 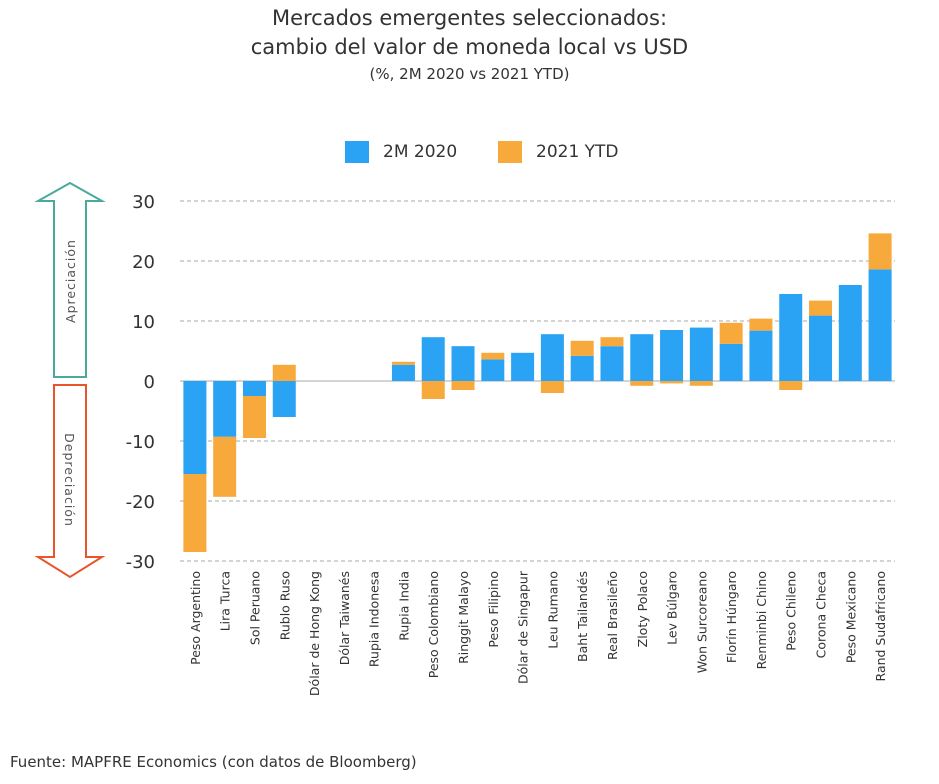 I want to click on x-tick-label: Rupia Indonesa, so click(x=374, y=619).